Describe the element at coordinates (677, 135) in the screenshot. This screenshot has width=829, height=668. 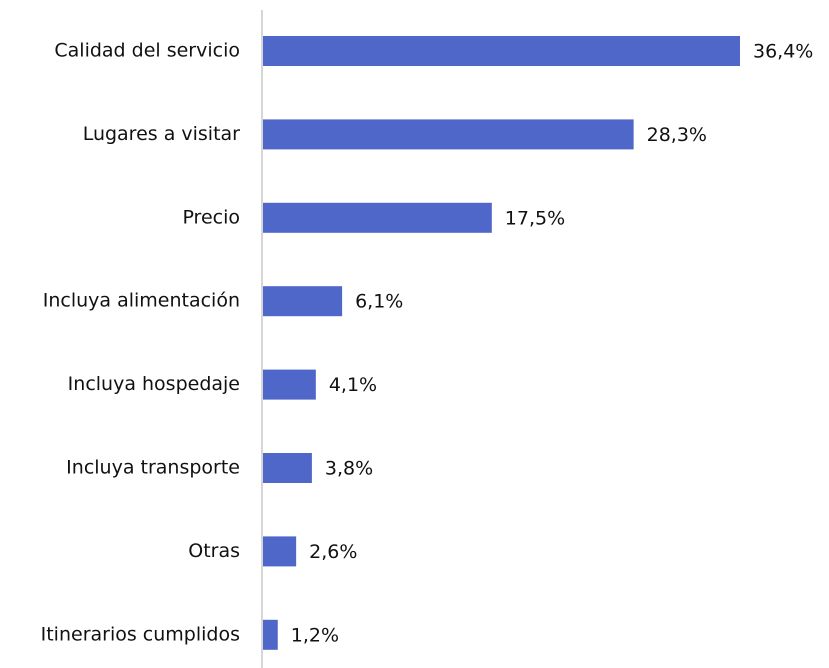
I see `value-label: 28,3%` at that location.